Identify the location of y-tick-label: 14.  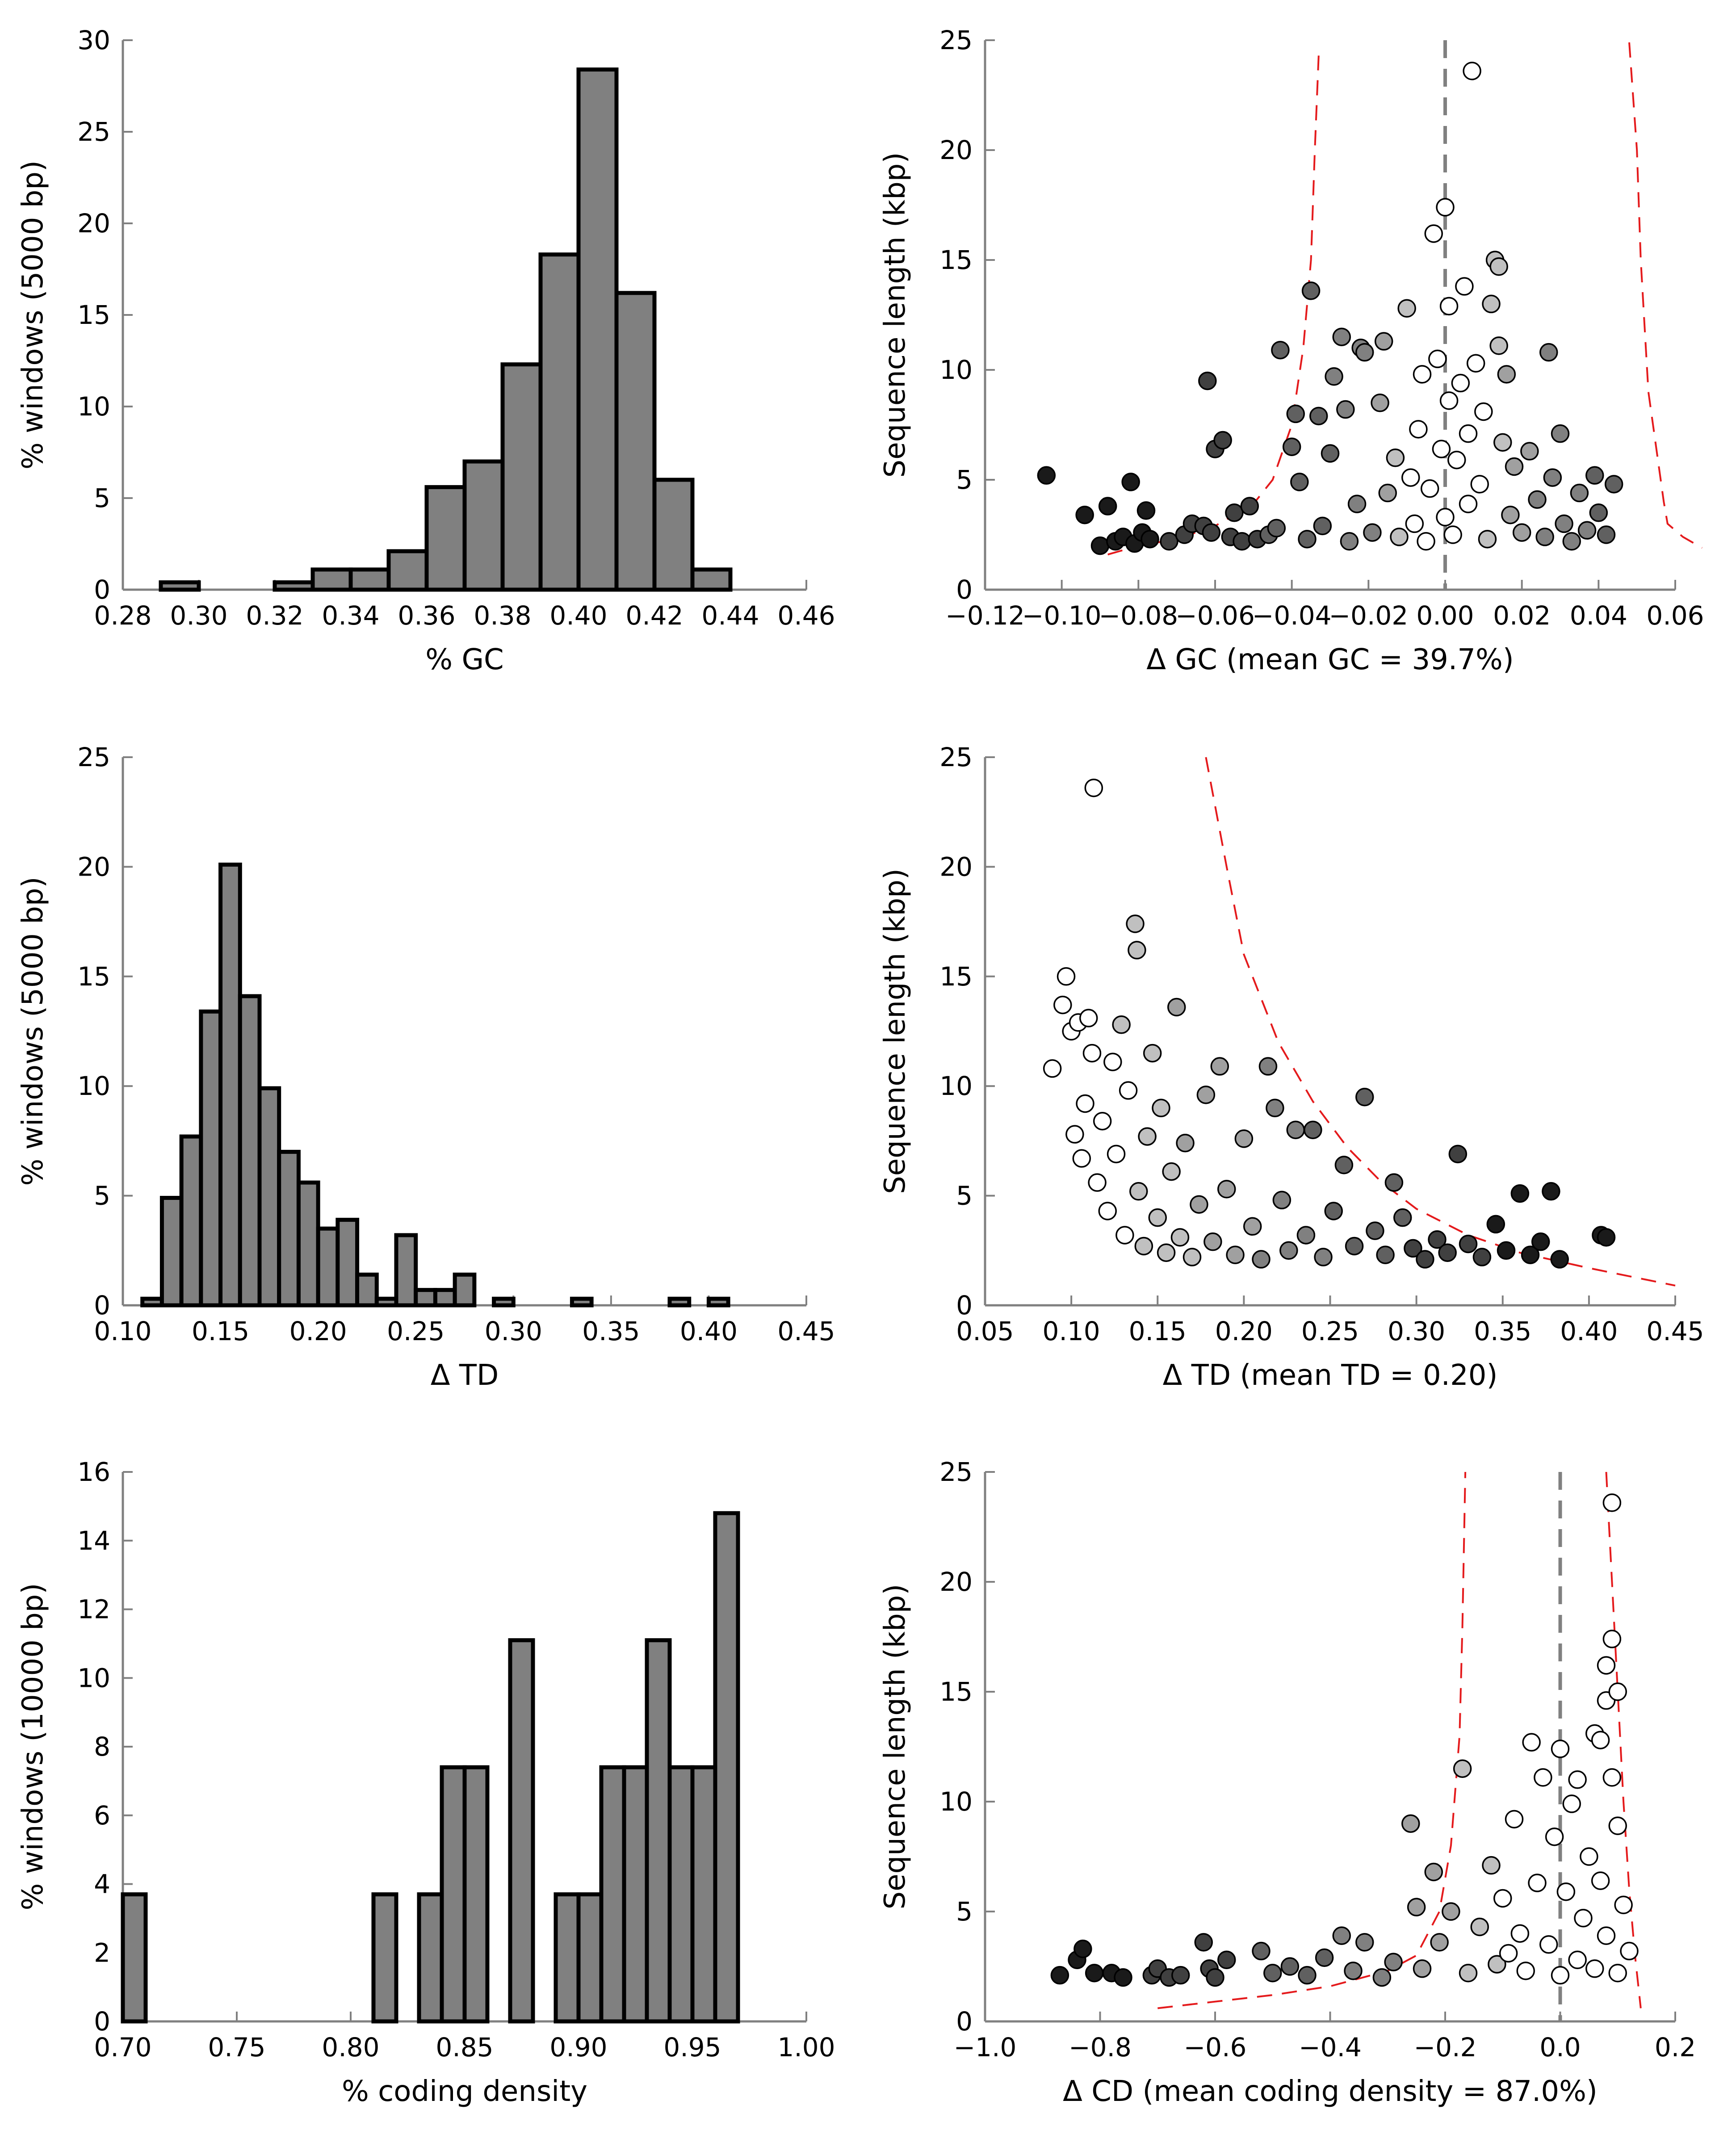
(93, 1541).